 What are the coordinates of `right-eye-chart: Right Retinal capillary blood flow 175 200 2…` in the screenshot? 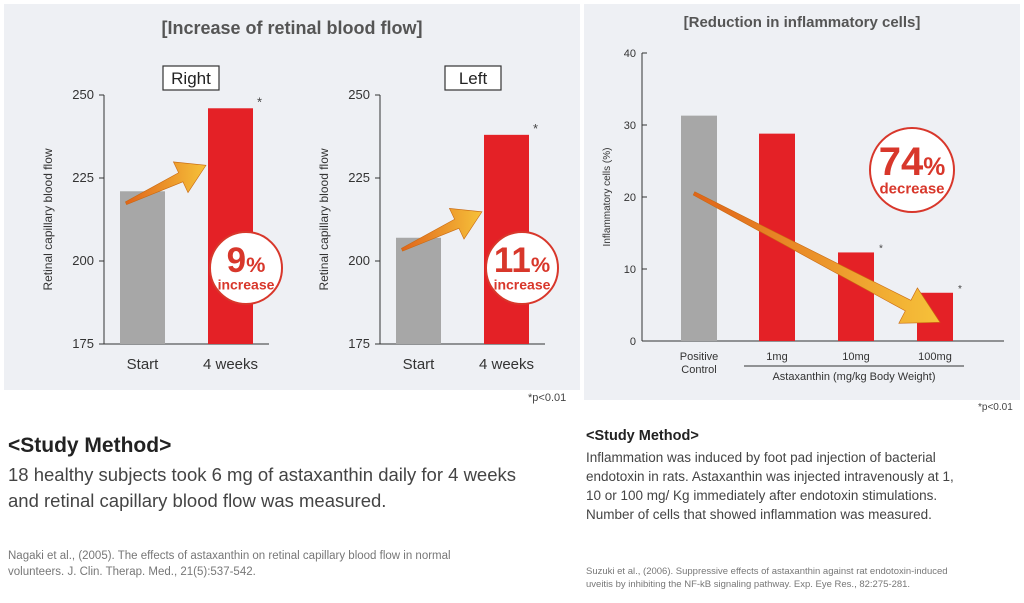 It's located at (162, 219).